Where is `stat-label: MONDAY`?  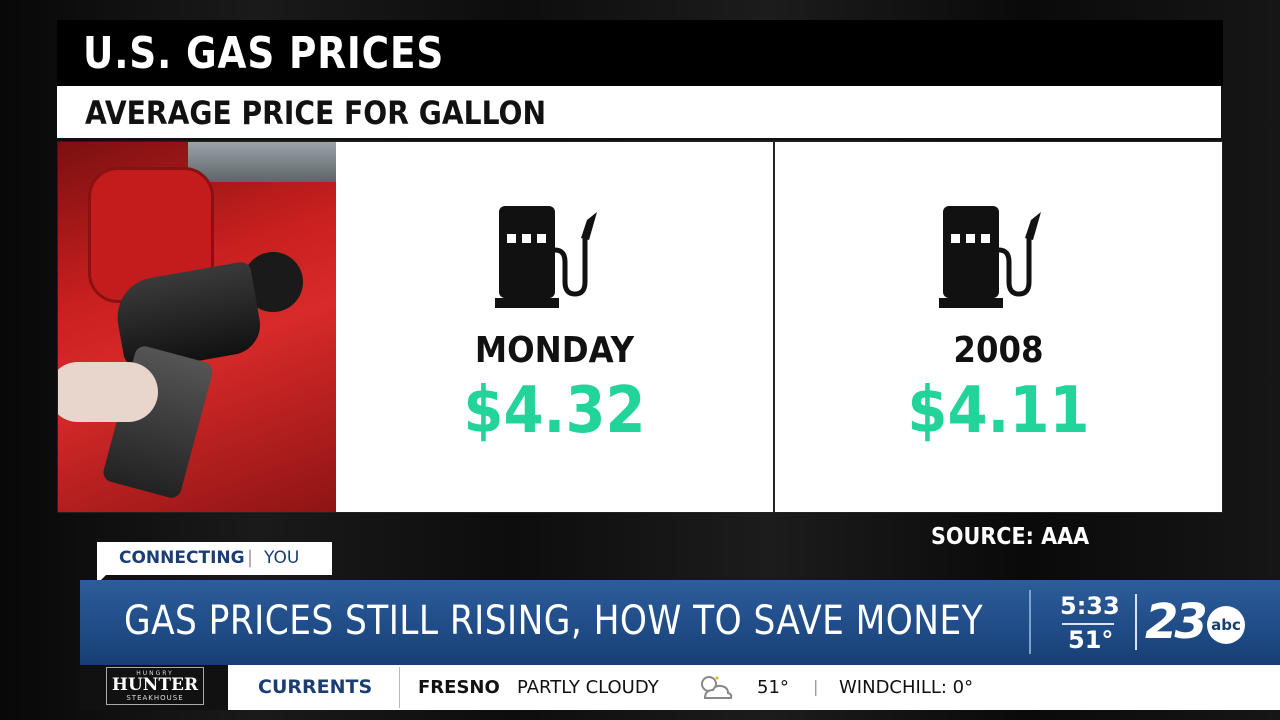 stat-label: MONDAY is located at coordinates (554, 350).